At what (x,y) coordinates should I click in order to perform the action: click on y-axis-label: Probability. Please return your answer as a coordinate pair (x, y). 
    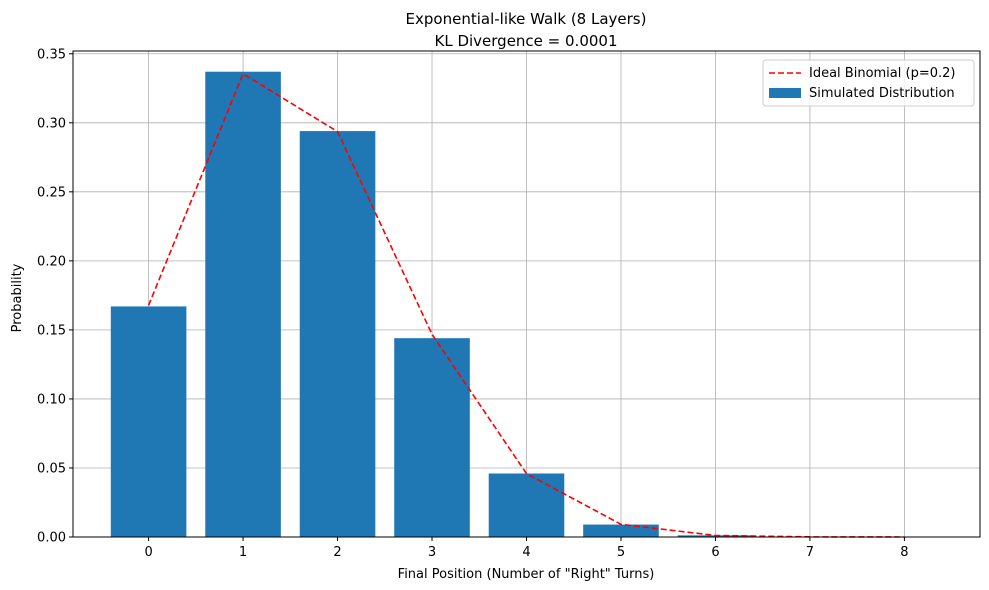
    Looking at the image, I should click on (17, 297).